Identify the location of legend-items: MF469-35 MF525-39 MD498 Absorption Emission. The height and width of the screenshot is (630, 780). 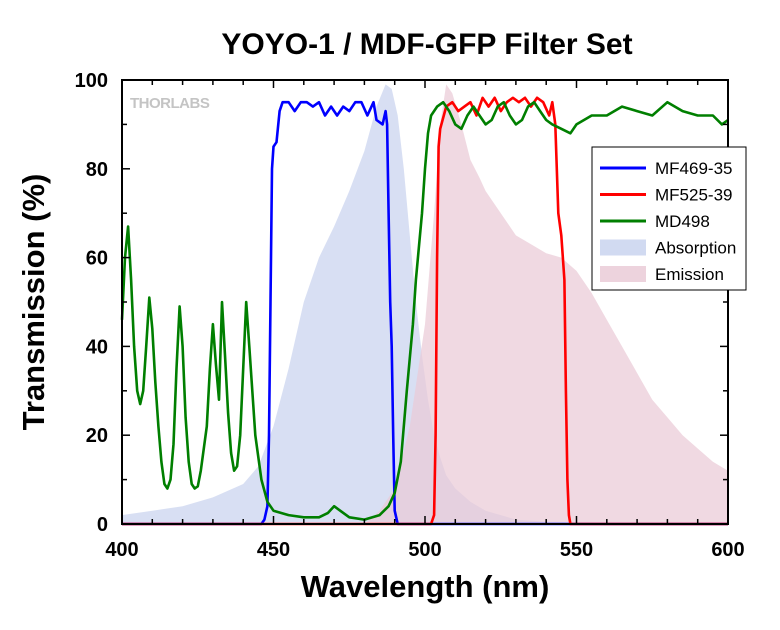
(668, 221).